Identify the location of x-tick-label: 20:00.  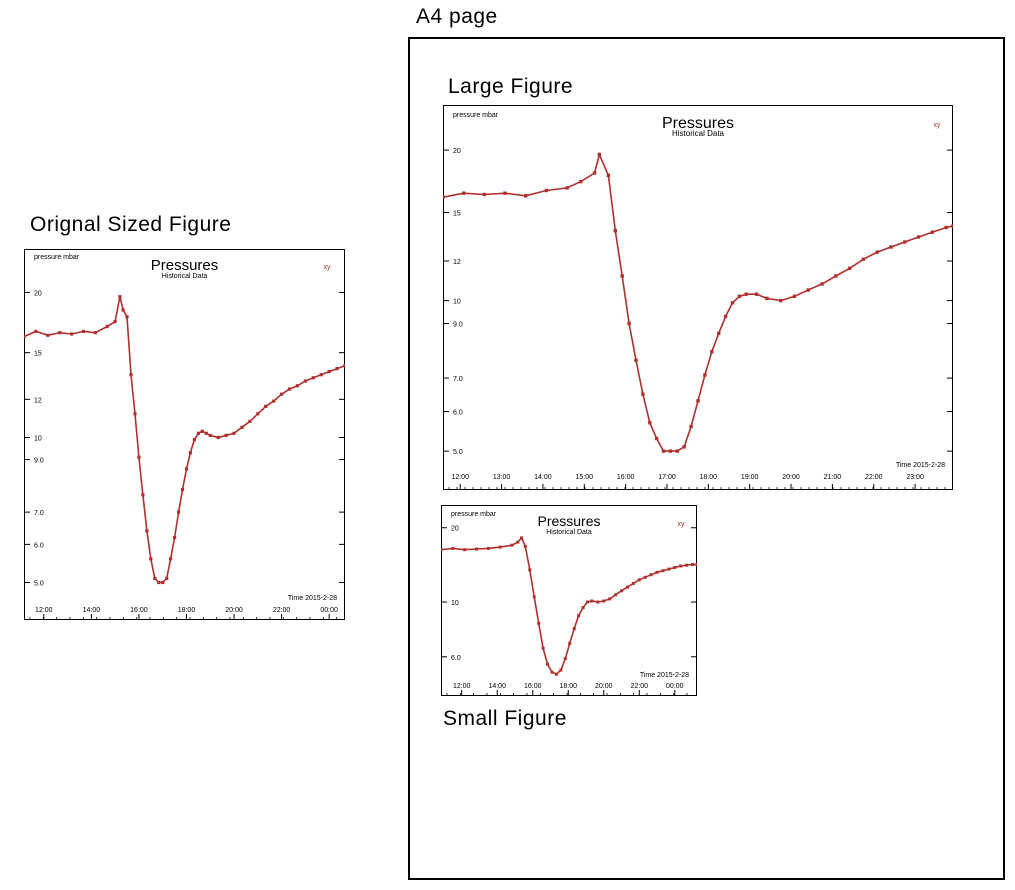
(604, 686).